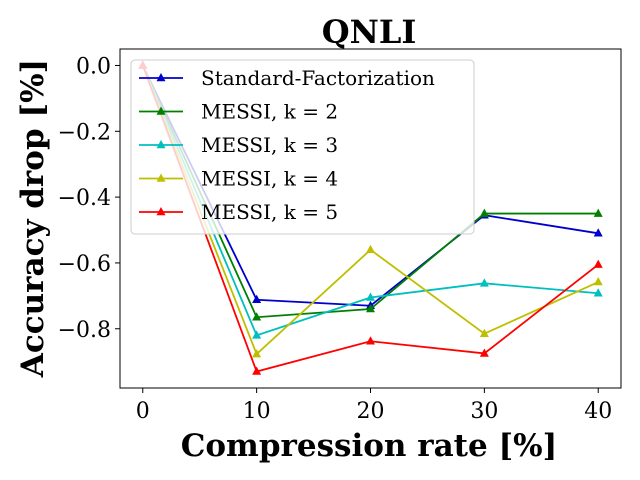 This screenshot has height=480, width=640. What do you see at coordinates (484, 411) in the screenshot?
I see `x-tick-label: 30` at bounding box center [484, 411].